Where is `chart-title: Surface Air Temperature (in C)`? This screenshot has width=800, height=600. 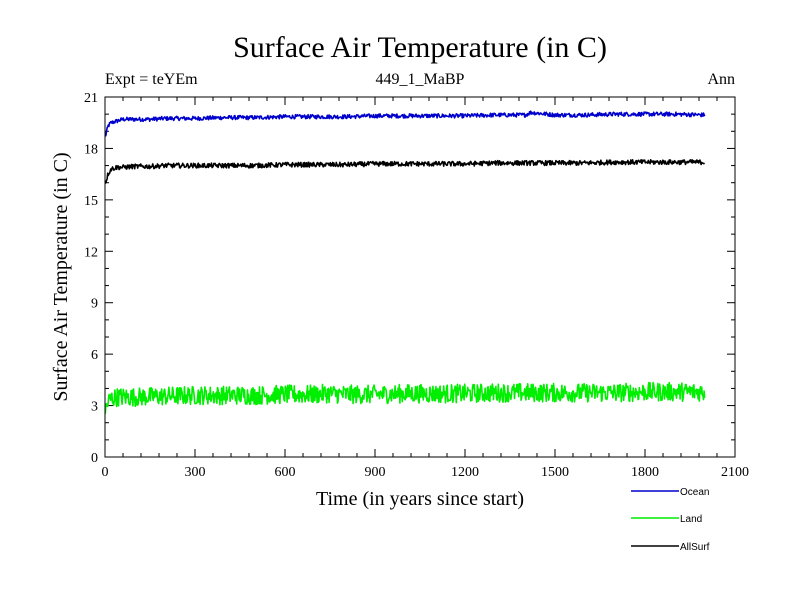
chart-title: Surface Air Temperature (in C) is located at coordinates (420, 47).